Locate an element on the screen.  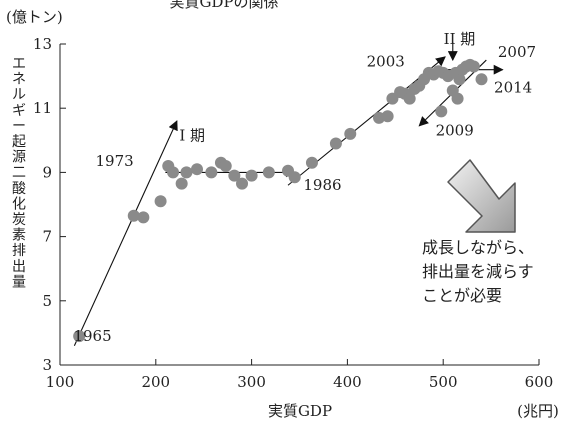
y-ticks: 3 5 7 9 11 13 is located at coordinates (49, 204).